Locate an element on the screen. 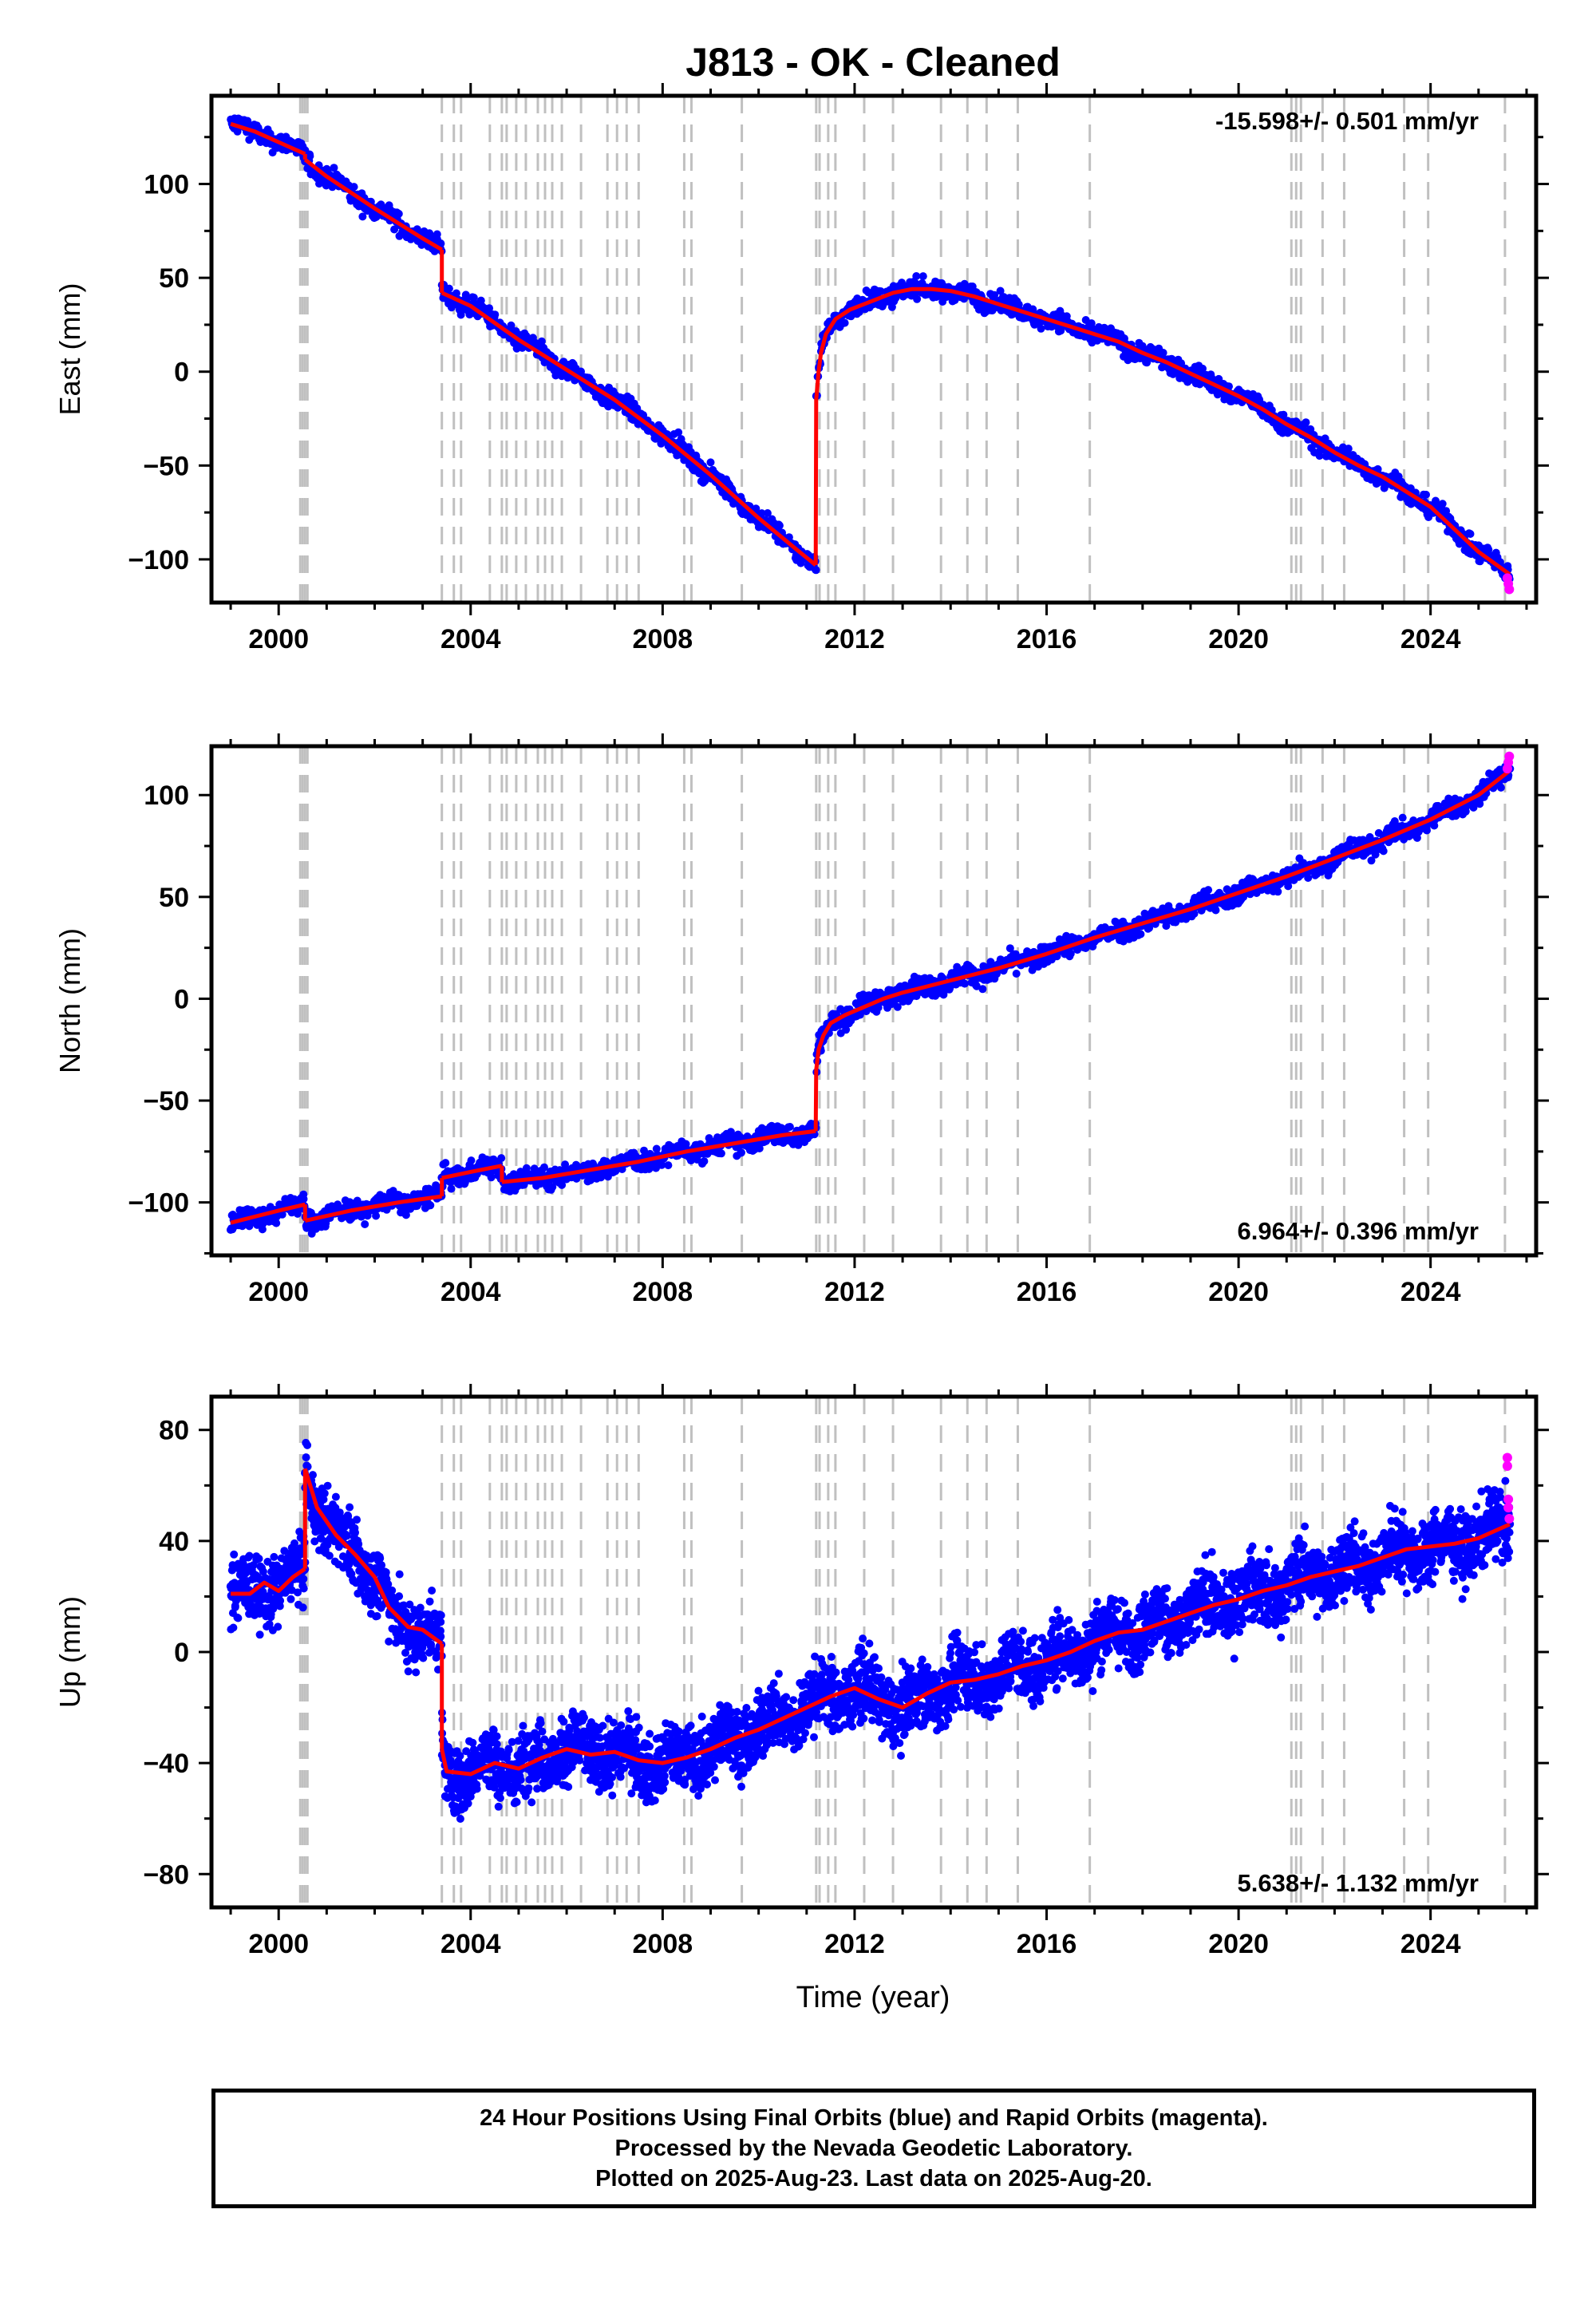 This screenshot has width=1596, height=2316. y-tick-label: 100 is located at coordinates (166, 796).